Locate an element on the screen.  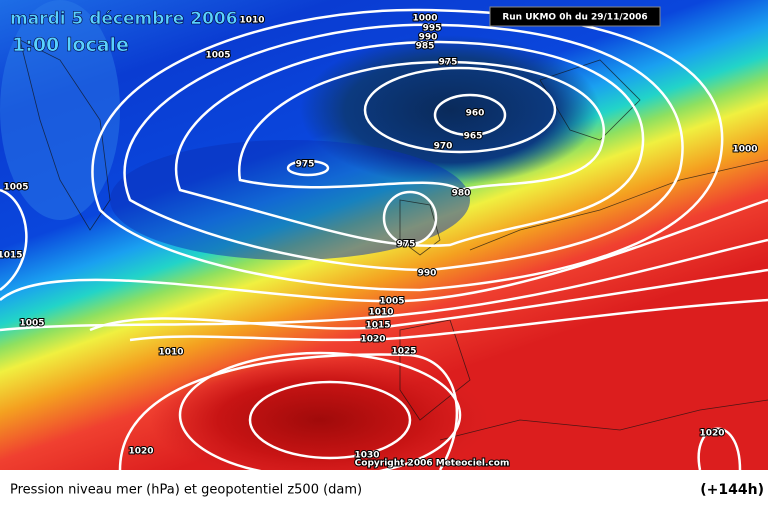
trough-area is located at coordinates (290, 200).